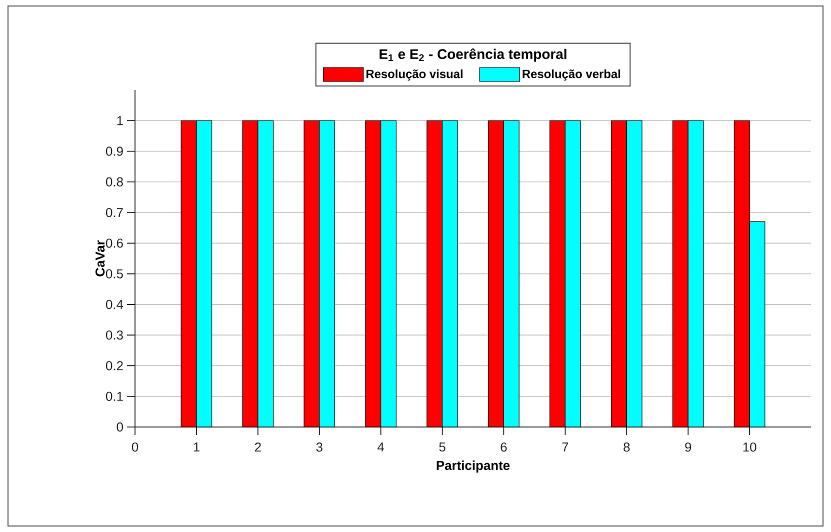 This screenshot has height=532, width=831. Describe the element at coordinates (115, 305) in the screenshot. I see `y-tick-label: 0.4` at that location.